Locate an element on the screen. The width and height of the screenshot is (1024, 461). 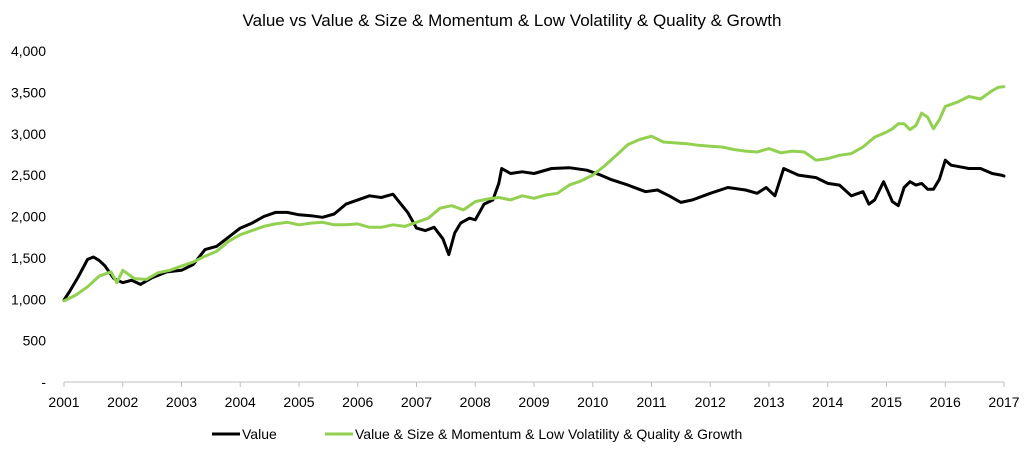
x-tick-label: 2009 is located at coordinates (533, 402).